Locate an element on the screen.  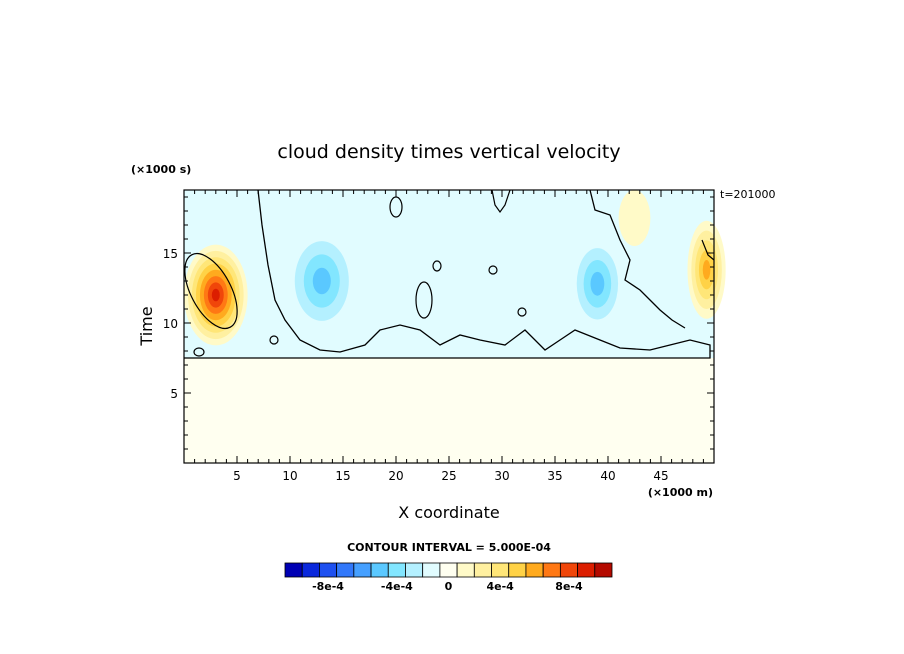
positive-contour is located at coordinates (211, 291).